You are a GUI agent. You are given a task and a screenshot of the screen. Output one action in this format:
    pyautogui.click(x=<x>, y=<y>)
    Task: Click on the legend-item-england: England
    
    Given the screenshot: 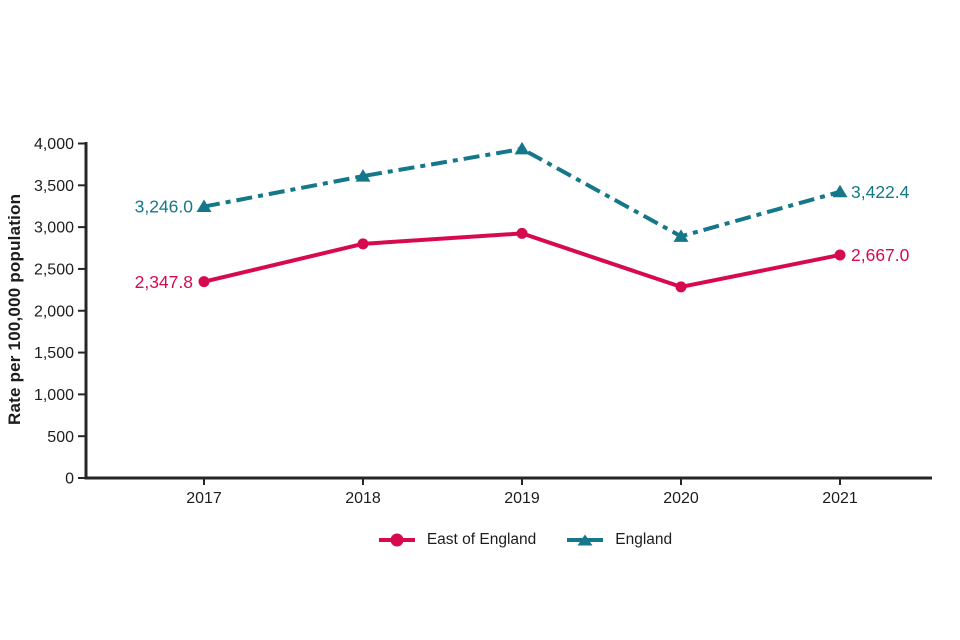 What is the action you would take?
    pyautogui.click(x=619, y=540)
    